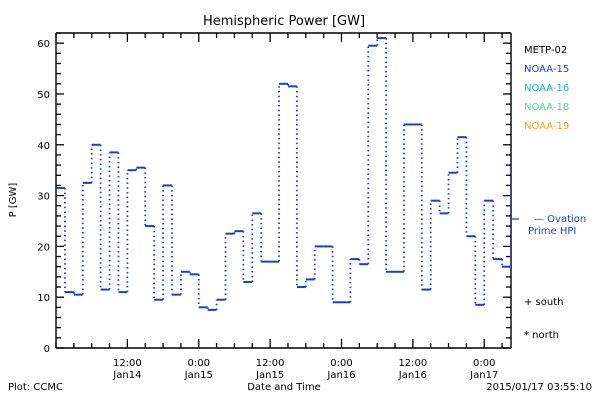 The width and height of the screenshot is (600, 400). What do you see at coordinates (35, 387) in the screenshot?
I see `footer-left: Plot: CCMC` at bounding box center [35, 387].